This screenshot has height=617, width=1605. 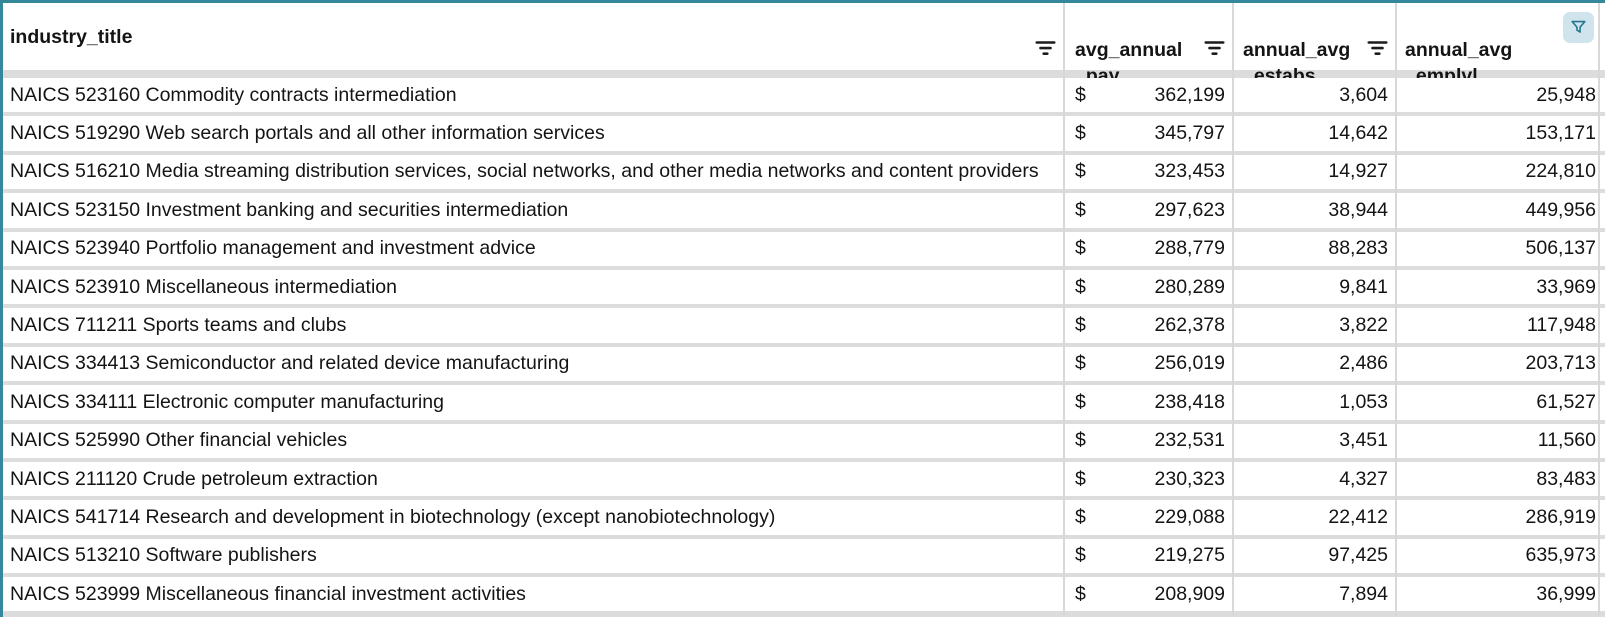 What do you see at coordinates (1578, 27) in the screenshot?
I see `filter-funnel-icon-active` at bounding box center [1578, 27].